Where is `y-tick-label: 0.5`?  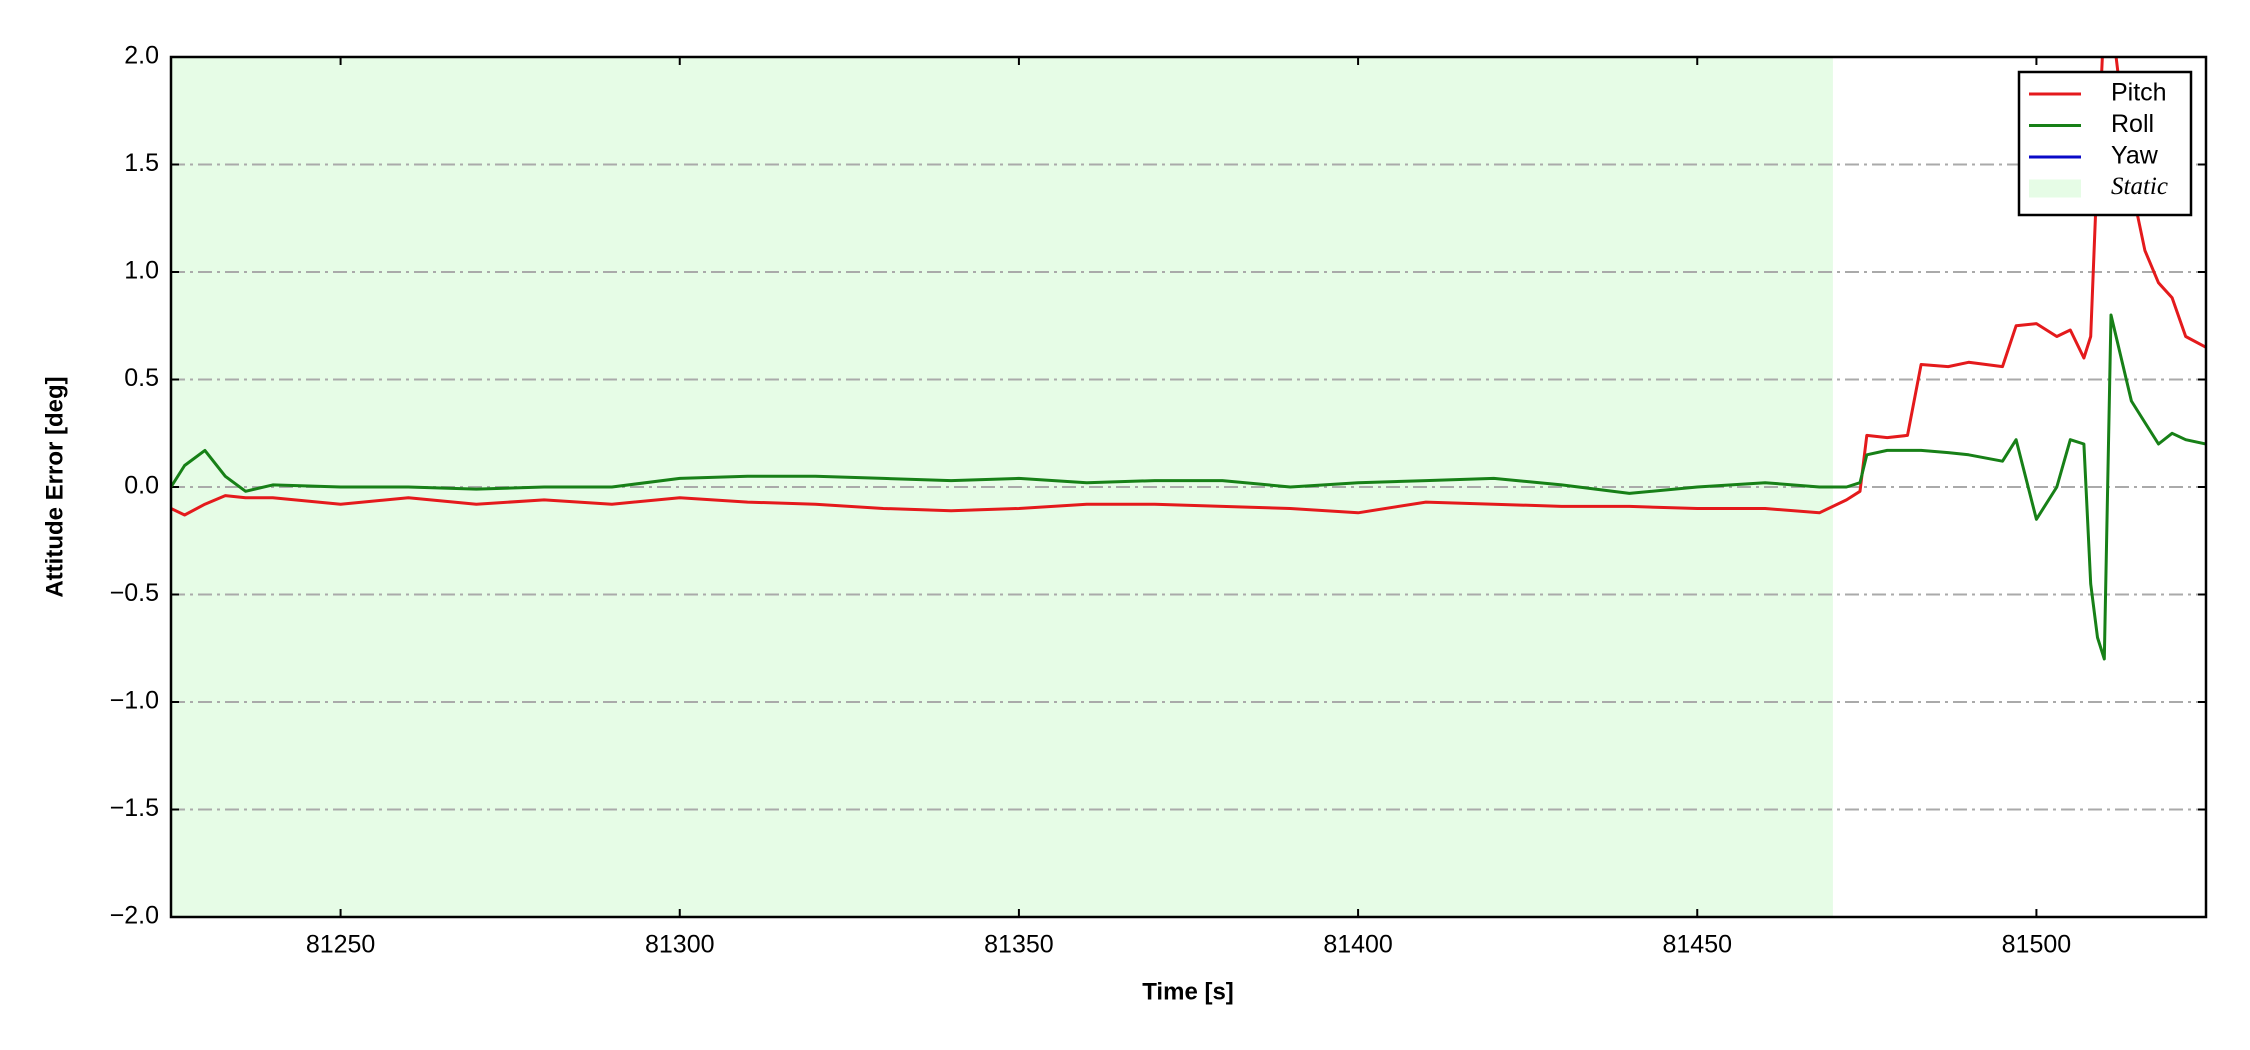 y-tick-label: 0.5 is located at coordinates (141, 378).